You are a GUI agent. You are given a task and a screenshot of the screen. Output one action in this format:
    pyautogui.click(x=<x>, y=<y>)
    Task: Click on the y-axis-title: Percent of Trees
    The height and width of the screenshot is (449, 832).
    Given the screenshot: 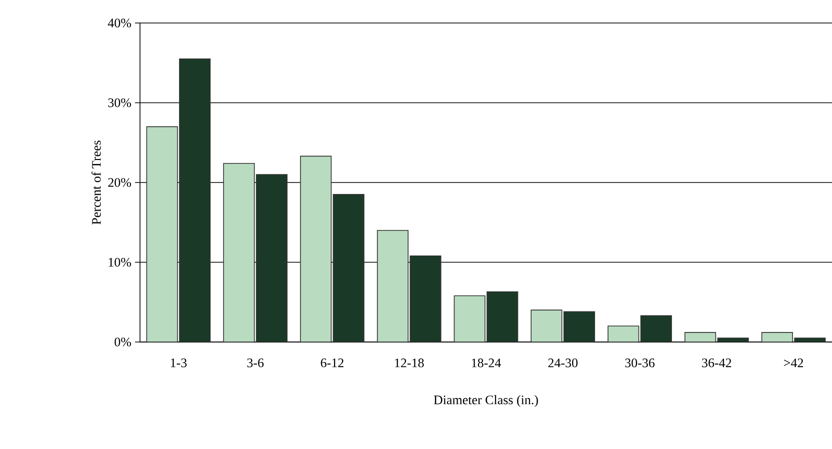 What is the action you would take?
    pyautogui.click(x=96, y=182)
    